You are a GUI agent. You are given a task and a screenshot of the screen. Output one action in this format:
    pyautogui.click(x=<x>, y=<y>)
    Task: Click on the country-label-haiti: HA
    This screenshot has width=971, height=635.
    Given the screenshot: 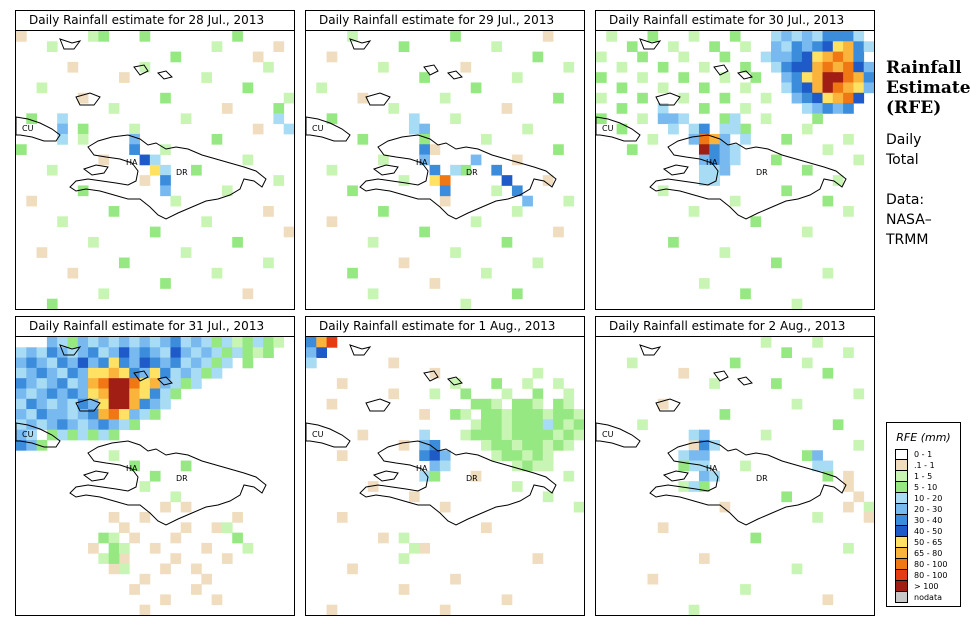 What is the action you would take?
    pyautogui.click(x=132, y=468)
    